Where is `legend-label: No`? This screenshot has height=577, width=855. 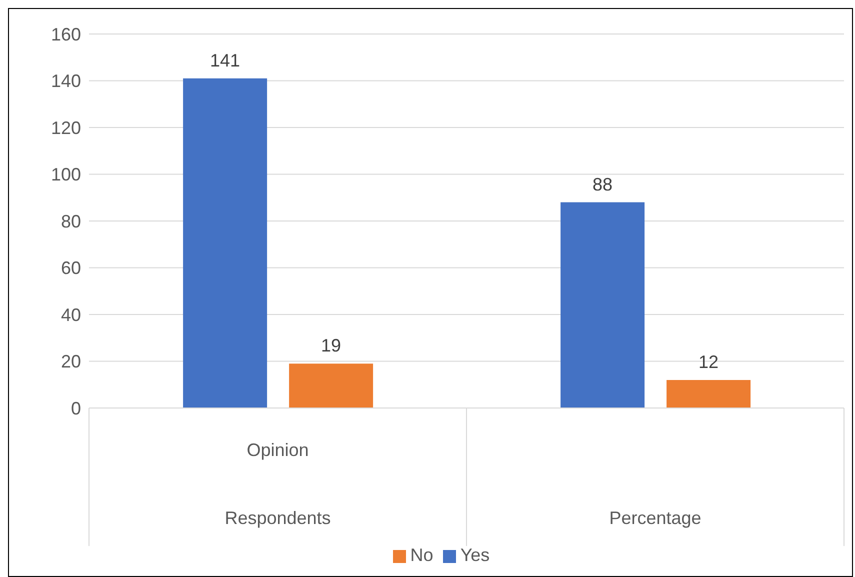
legend-label: No is located at coordinates (422, 555).